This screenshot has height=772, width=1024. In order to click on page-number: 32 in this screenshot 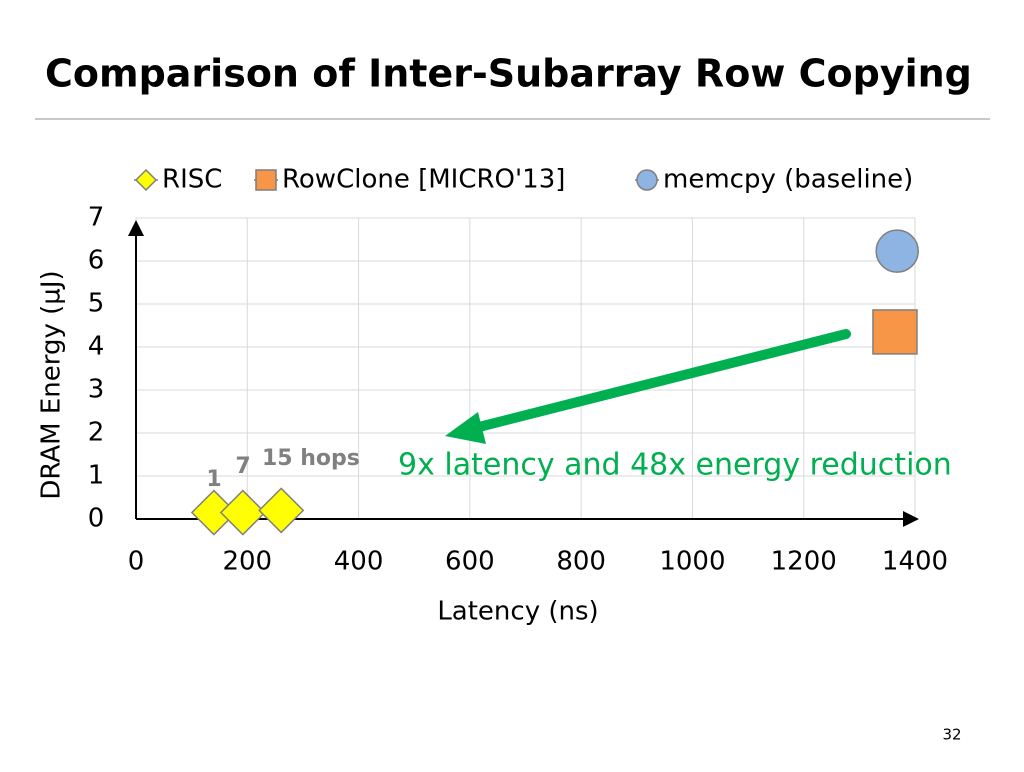, I will do `click(951, 735)`.